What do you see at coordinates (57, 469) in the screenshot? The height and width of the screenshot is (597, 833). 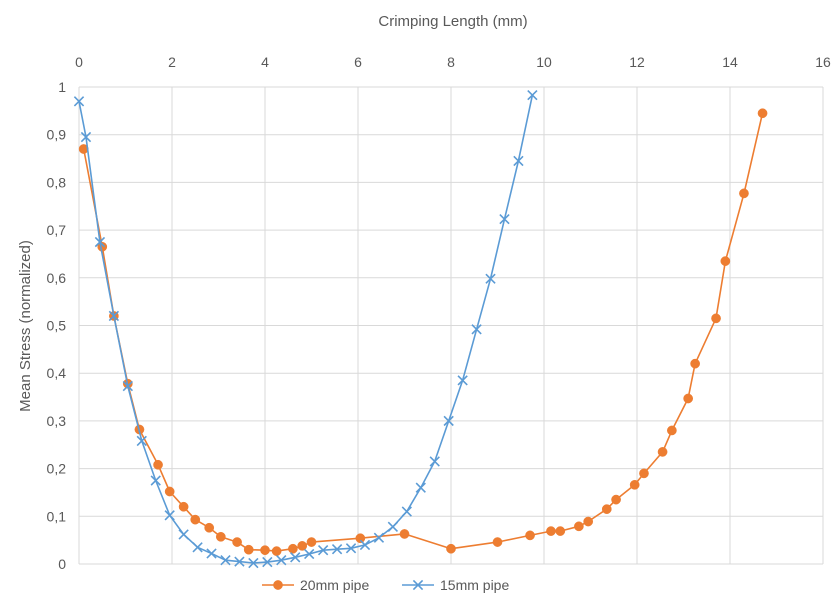 I see `y-tick-label: 0,2` at bounding box center [57, 469].